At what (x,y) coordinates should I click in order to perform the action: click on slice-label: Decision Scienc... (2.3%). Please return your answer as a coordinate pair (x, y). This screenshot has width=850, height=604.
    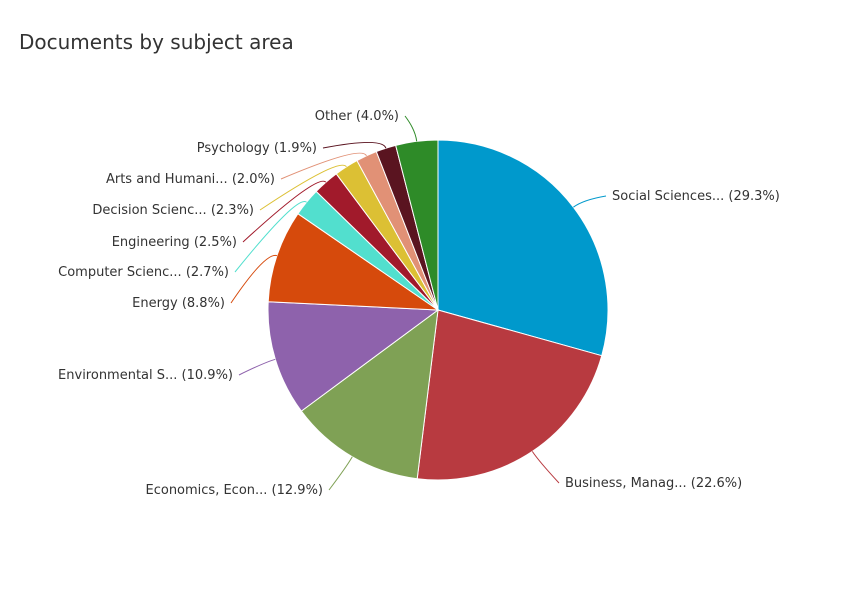
    Looking at the image, I should click on (173, 210).